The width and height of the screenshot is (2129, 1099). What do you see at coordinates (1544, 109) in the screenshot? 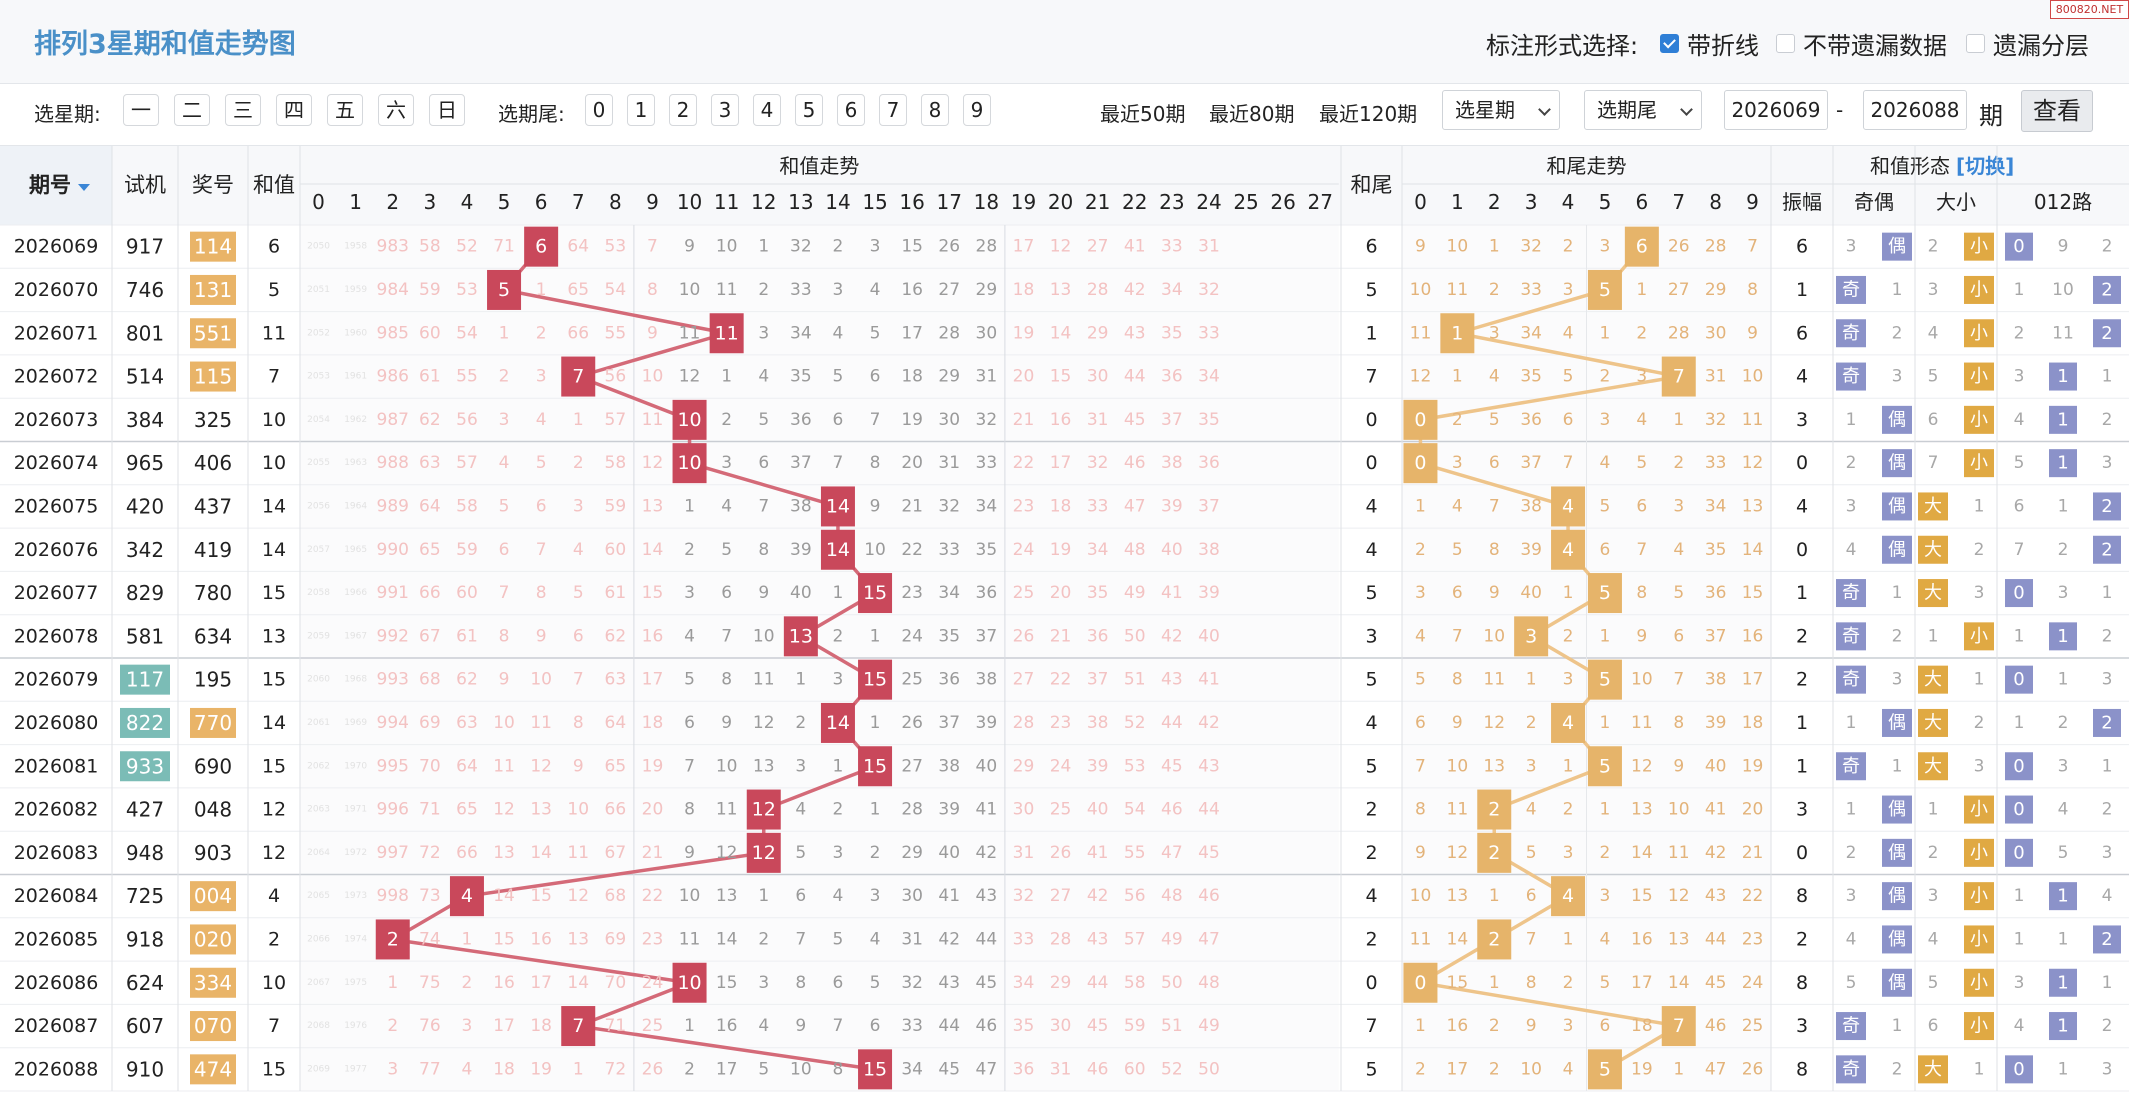
I see `chevron-down-icon` at bounding box center [1544, 109].